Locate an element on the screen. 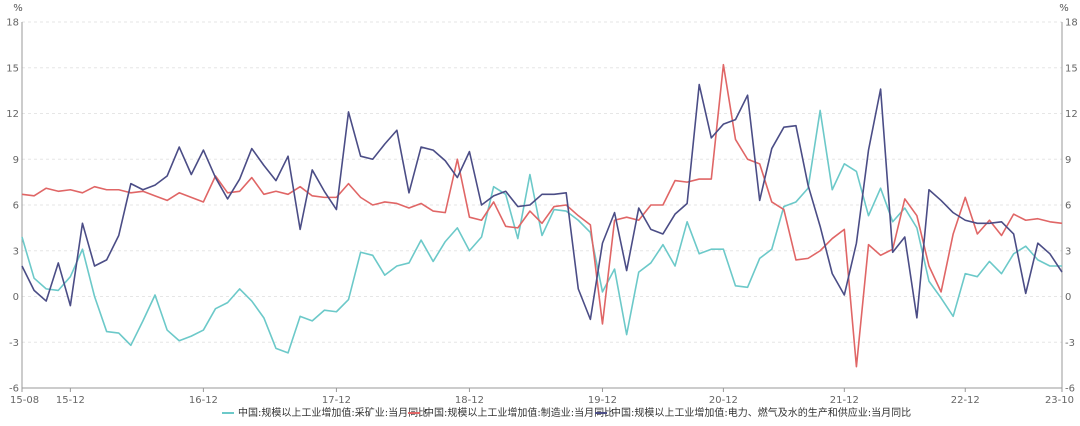  y-tick-label-left: 12 is located at coordinates (12, 114).